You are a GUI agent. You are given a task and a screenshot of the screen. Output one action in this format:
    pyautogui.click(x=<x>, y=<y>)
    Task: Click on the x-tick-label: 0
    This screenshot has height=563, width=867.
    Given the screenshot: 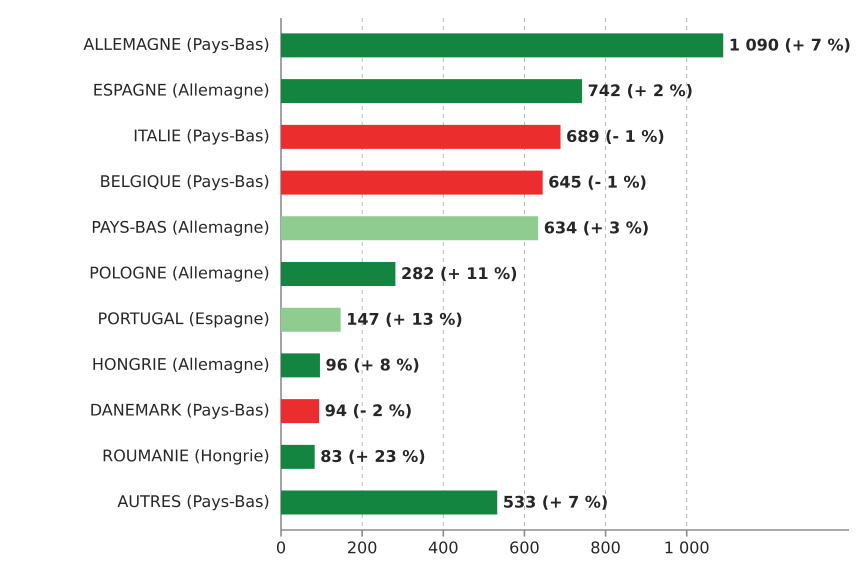 What is the action you would take?
    pyautogui.click(x=281, y=547)
    